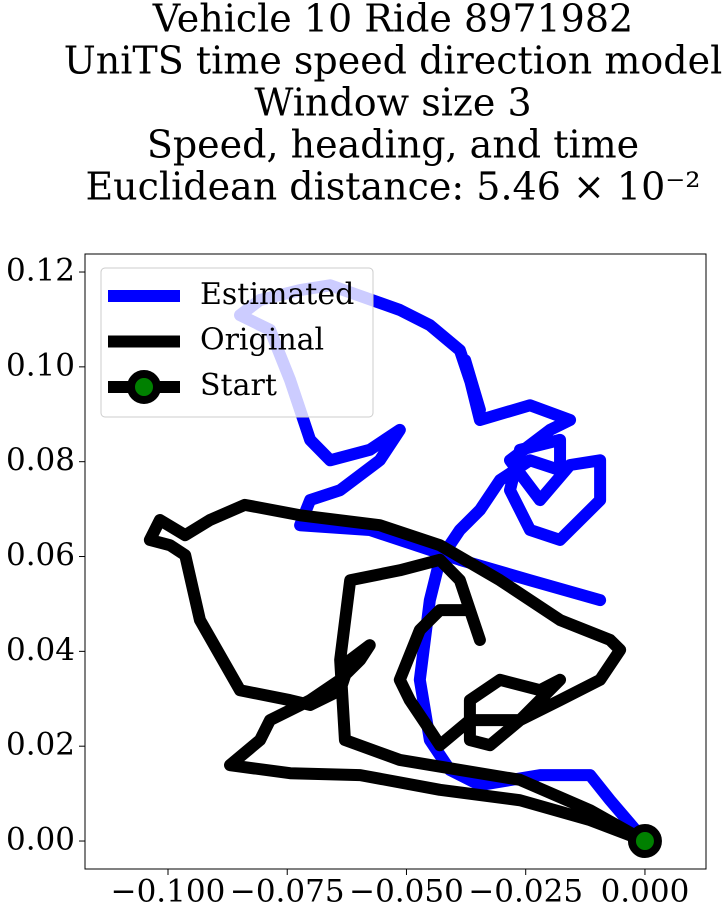 The image size is (727, 916). What do you see at coordinates (406, 892) in the screenshot?
I see `x-tick-label: −0.050` at bounding box center [406, 892].